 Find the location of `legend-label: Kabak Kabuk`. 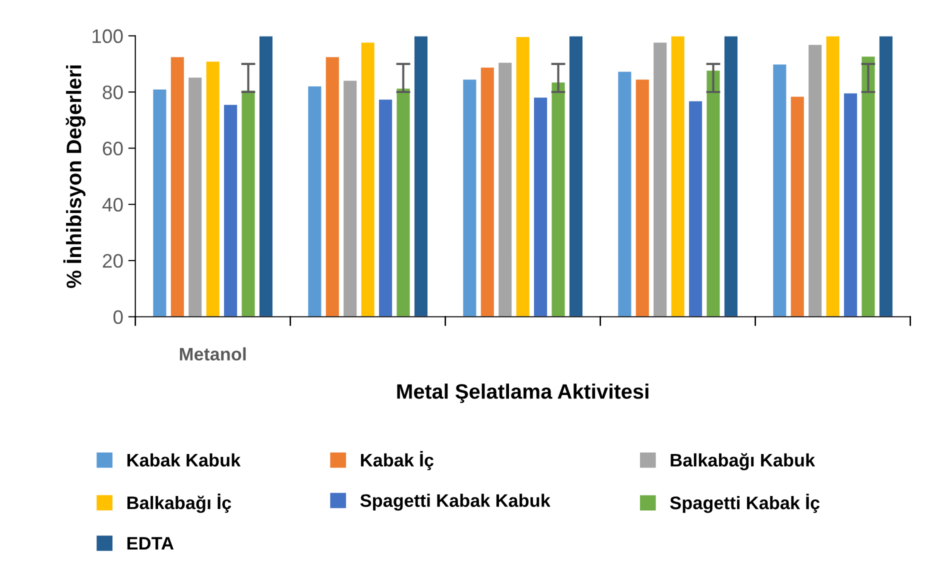

legend-label: Kabak Kabuk is located at coordinates (184, 460).